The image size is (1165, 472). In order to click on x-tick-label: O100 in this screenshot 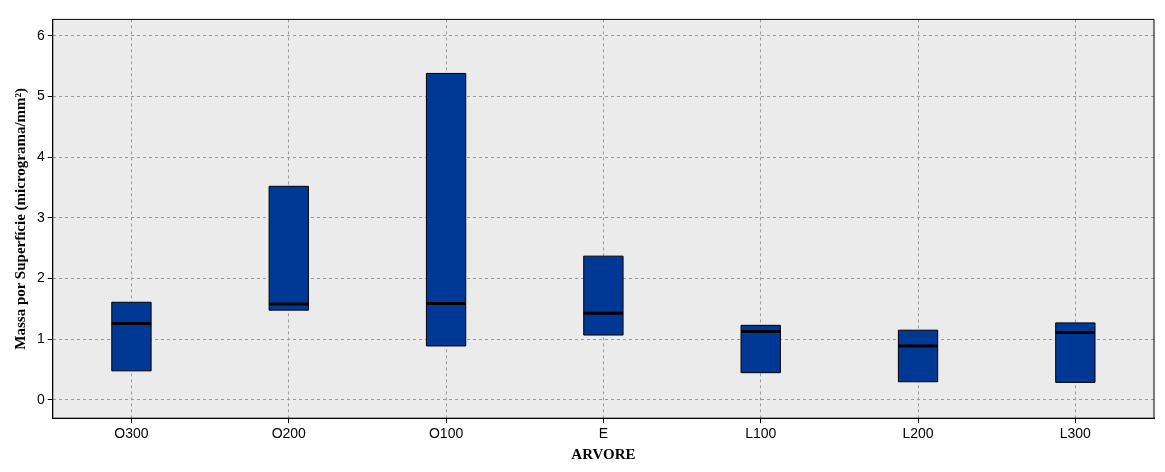, I will do `click(446, 433)`.